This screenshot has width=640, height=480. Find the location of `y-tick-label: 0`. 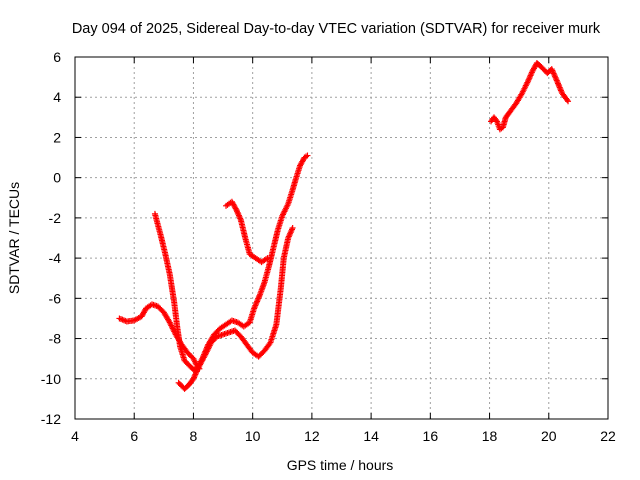

y-tick-label: 0 is located at coordinates (57, 178).